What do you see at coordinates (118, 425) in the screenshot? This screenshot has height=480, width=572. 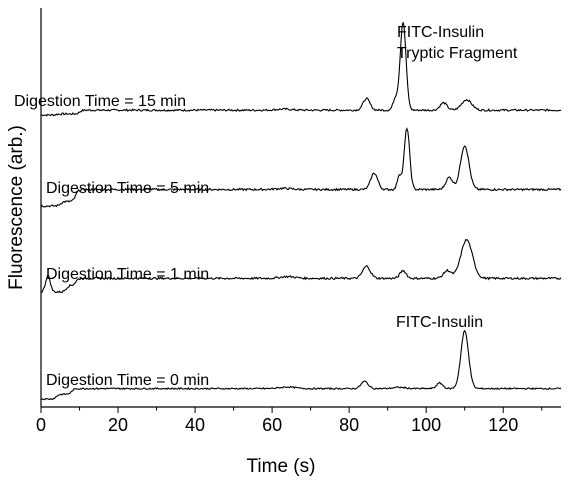 I see `x-tick-label: 20` at bounding box center [118, 425].